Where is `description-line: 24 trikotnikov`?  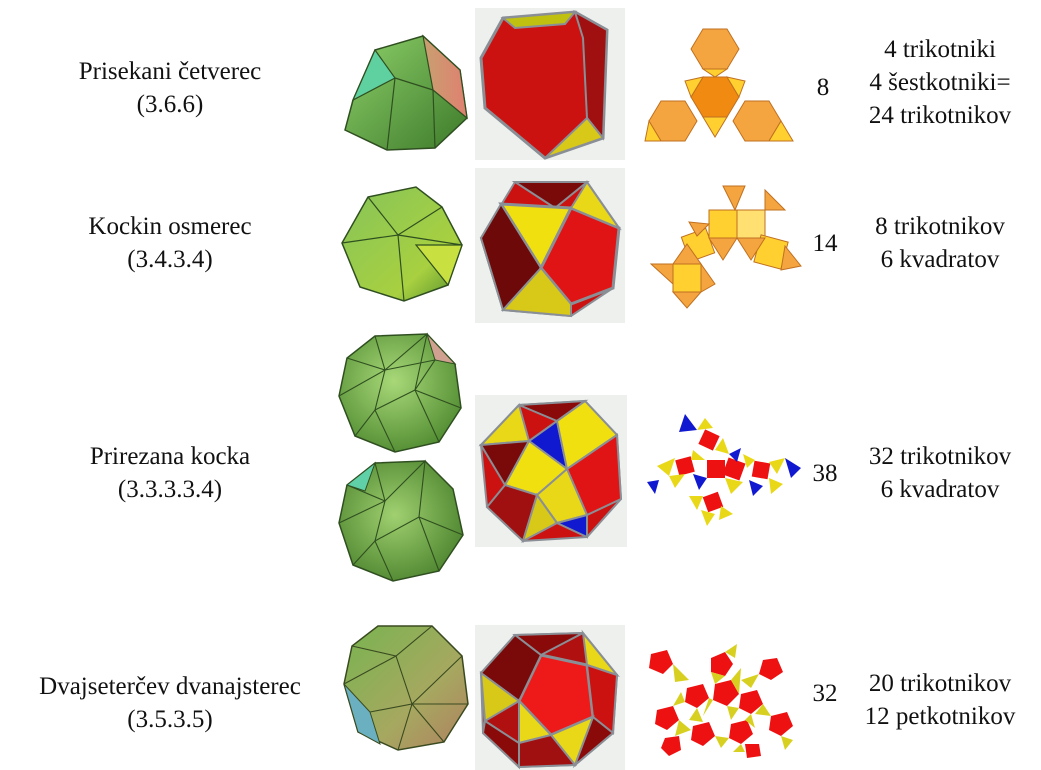
description-line: 24 trikotnikov is located at coordinates (940, 115).